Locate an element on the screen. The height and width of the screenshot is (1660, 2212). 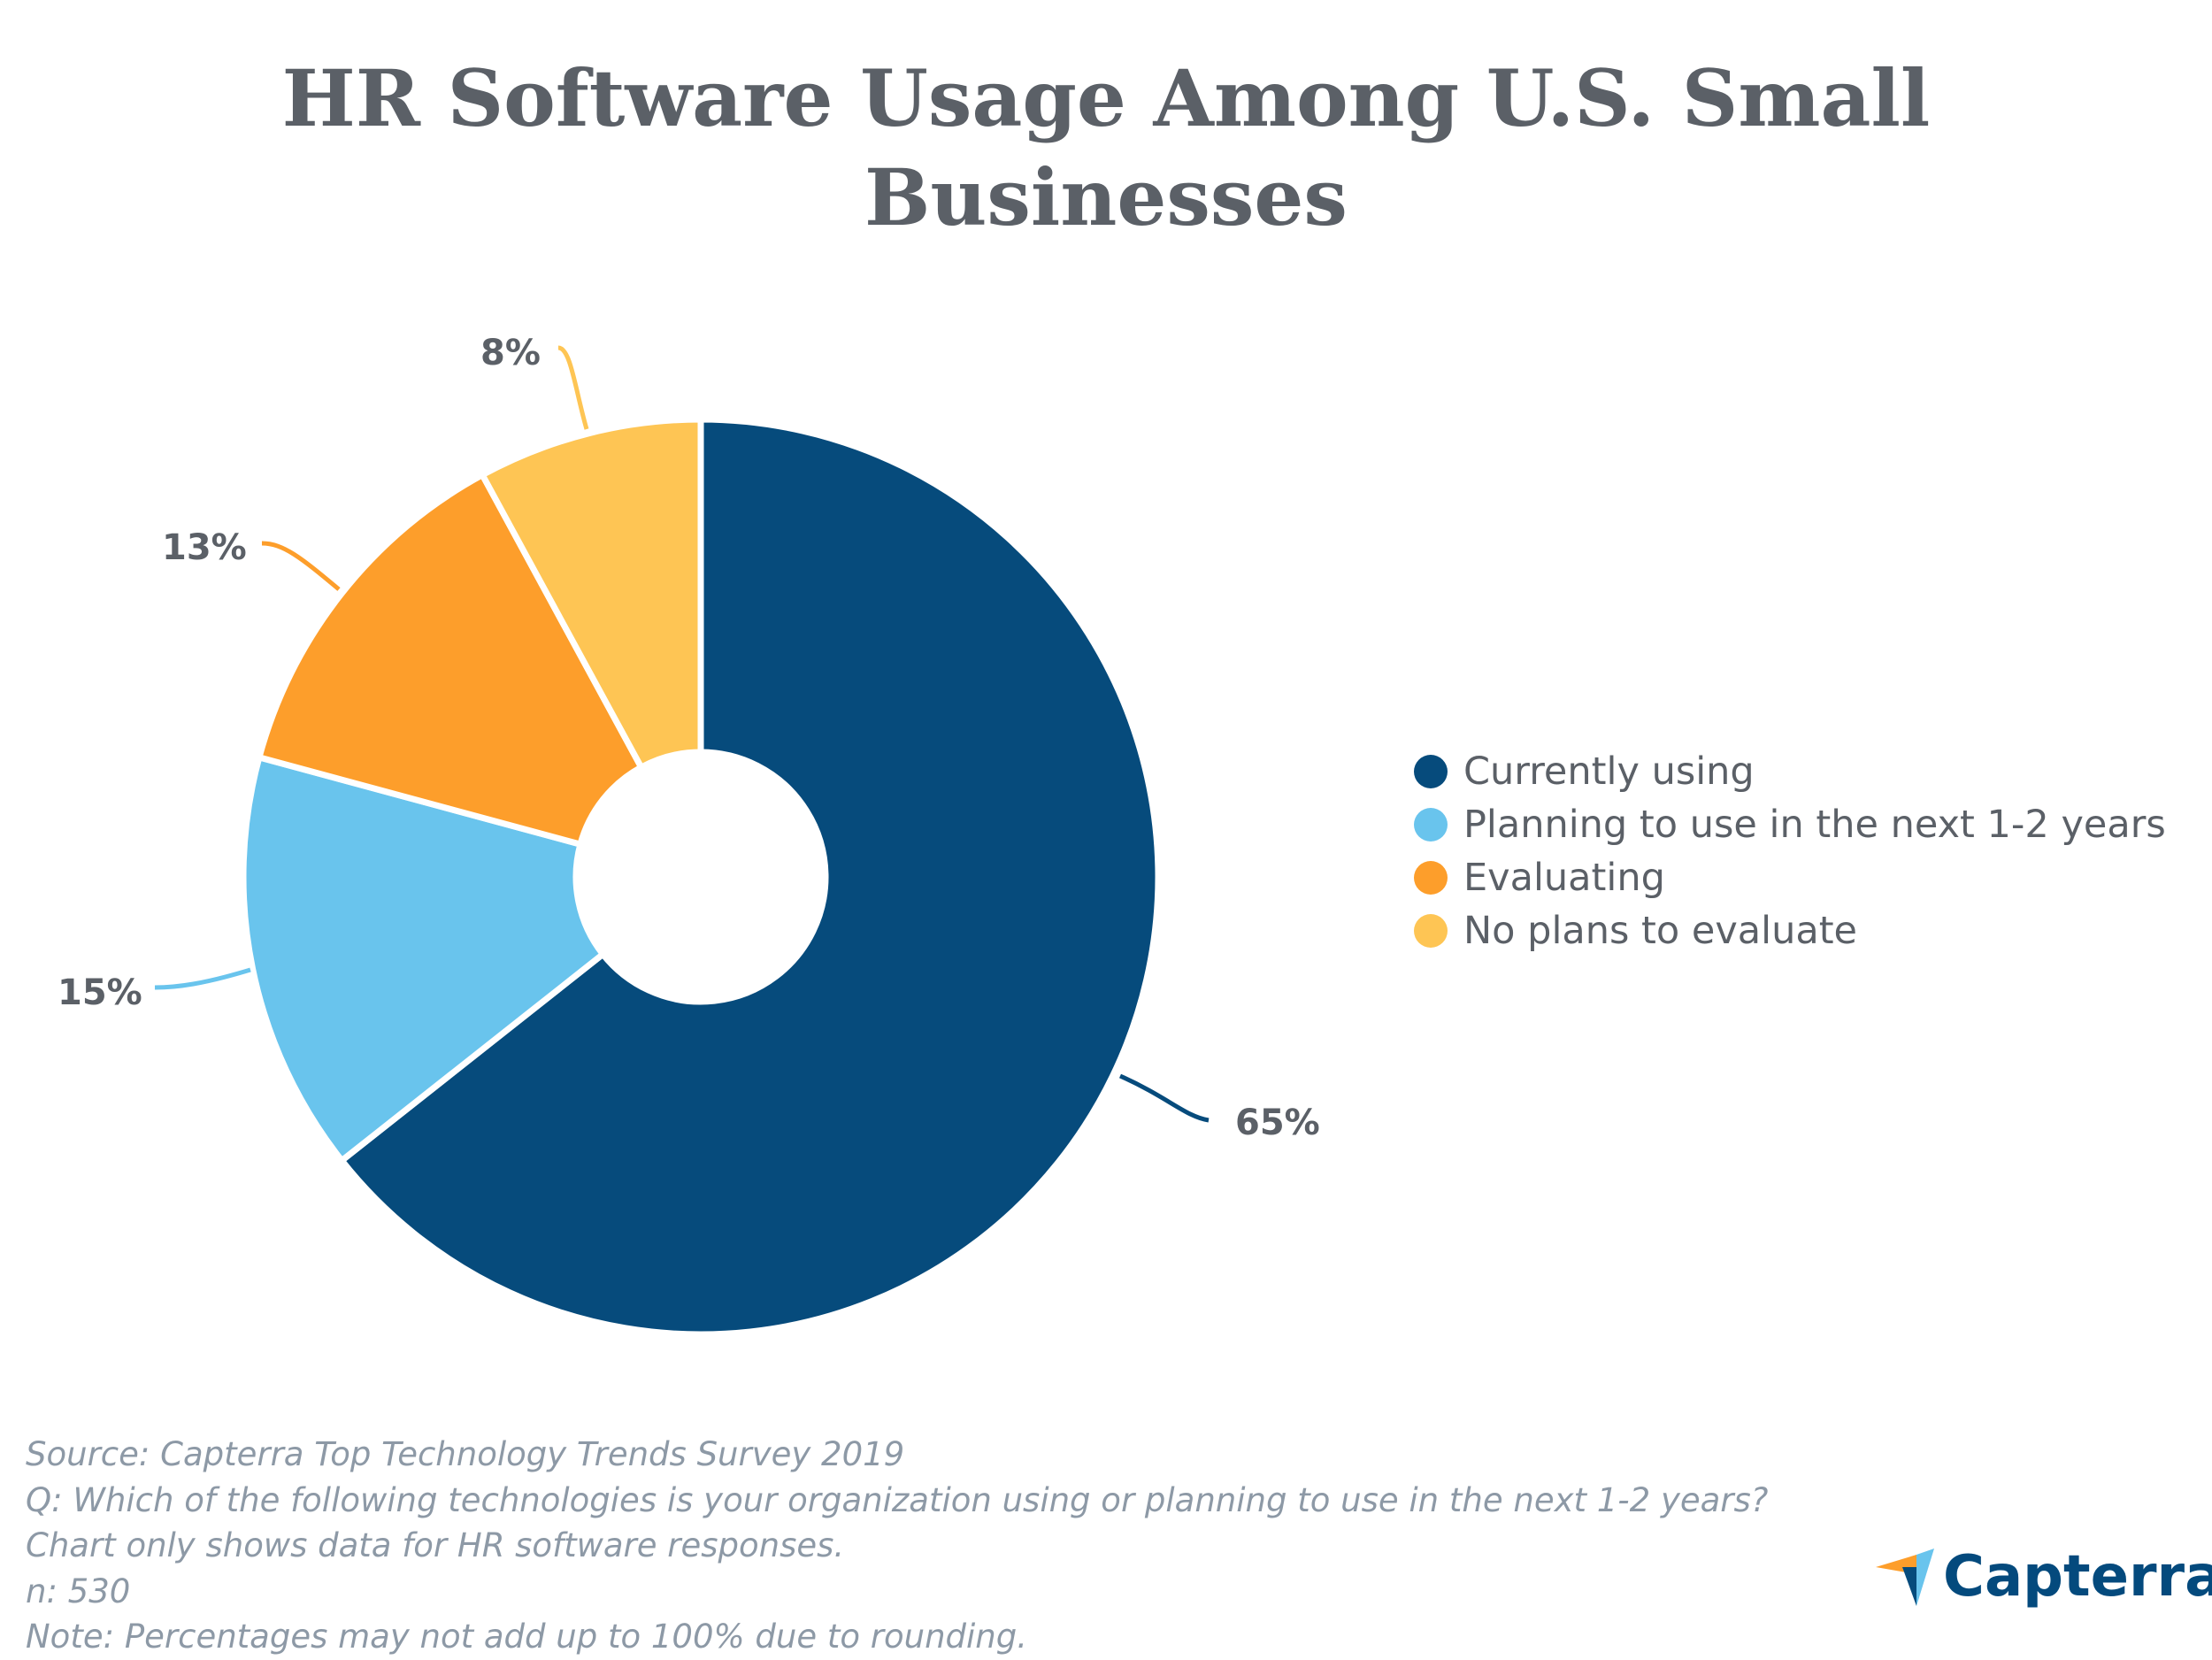
slice-no-plans is located at coordinates (591, 594).